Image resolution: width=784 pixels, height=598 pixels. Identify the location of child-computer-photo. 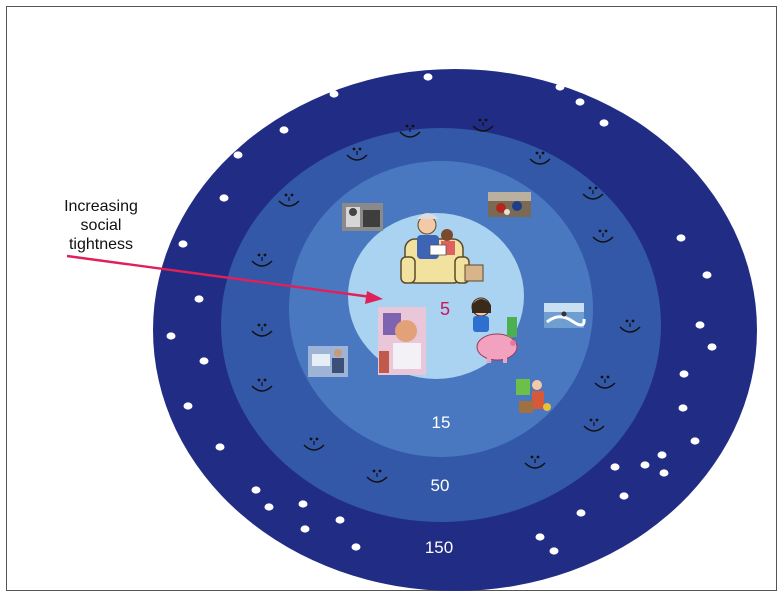
(402, 341).